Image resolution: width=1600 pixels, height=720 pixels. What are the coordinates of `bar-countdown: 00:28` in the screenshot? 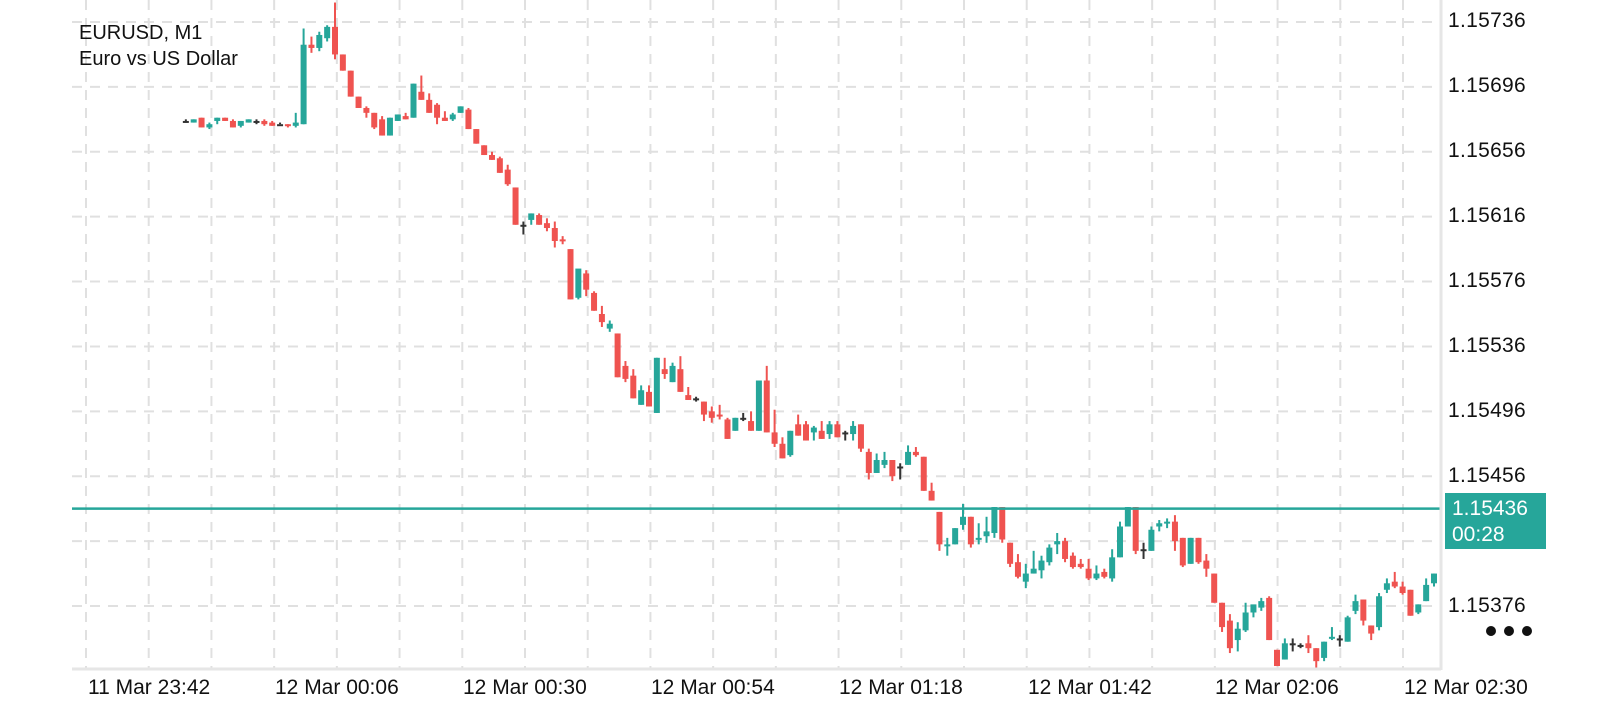 It's located at (1478, 534).